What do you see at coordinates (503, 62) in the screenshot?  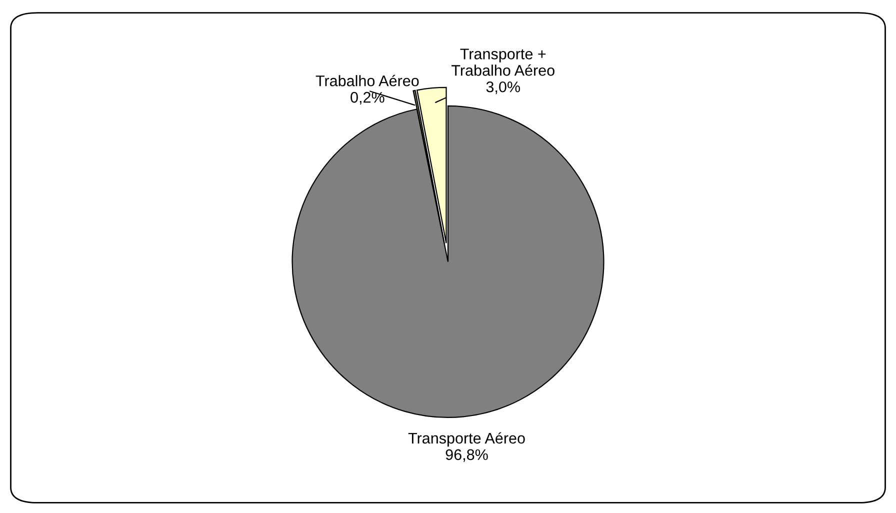 I see `slice-label: Transporte + Trabalho Aéreo` at bounding box center [503, 62].